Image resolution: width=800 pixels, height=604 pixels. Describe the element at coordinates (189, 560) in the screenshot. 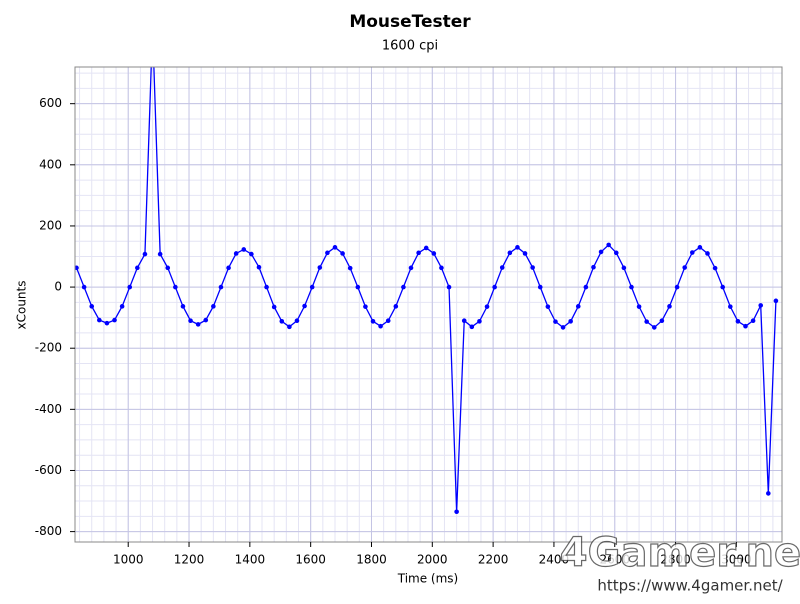

I see `x-tick-label: 1200` at that location.